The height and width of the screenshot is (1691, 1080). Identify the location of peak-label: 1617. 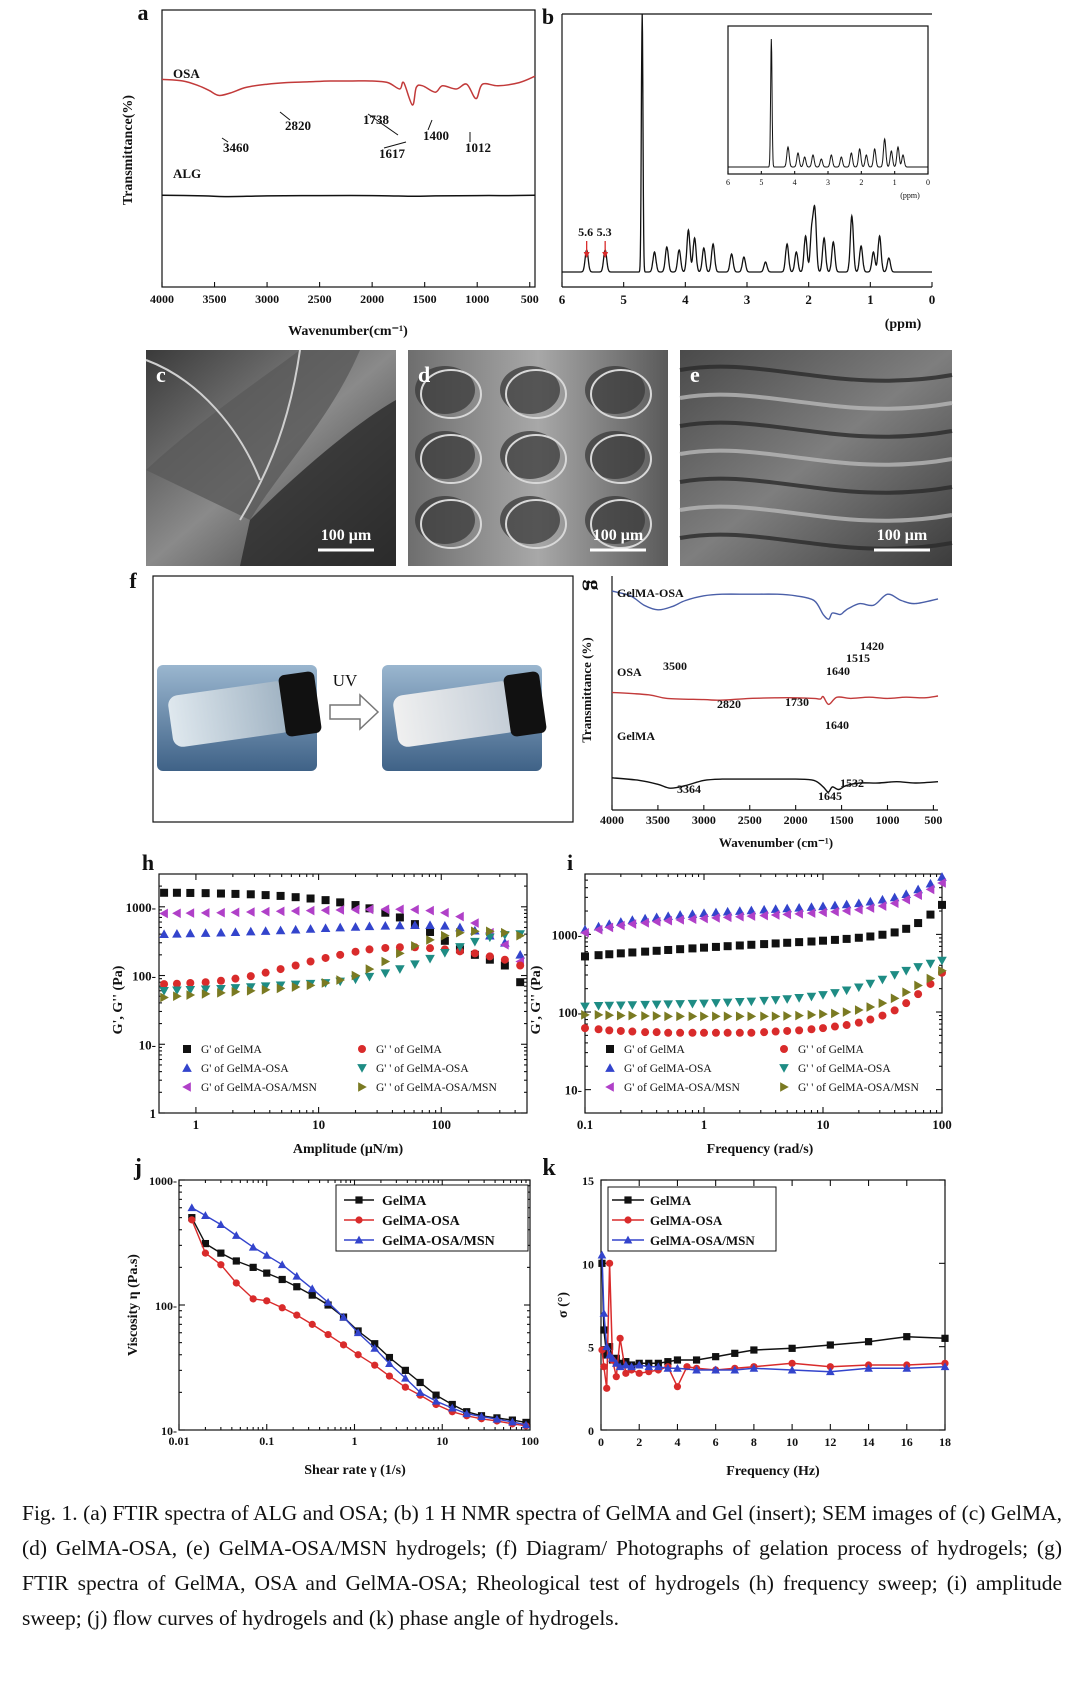
(392, 153).